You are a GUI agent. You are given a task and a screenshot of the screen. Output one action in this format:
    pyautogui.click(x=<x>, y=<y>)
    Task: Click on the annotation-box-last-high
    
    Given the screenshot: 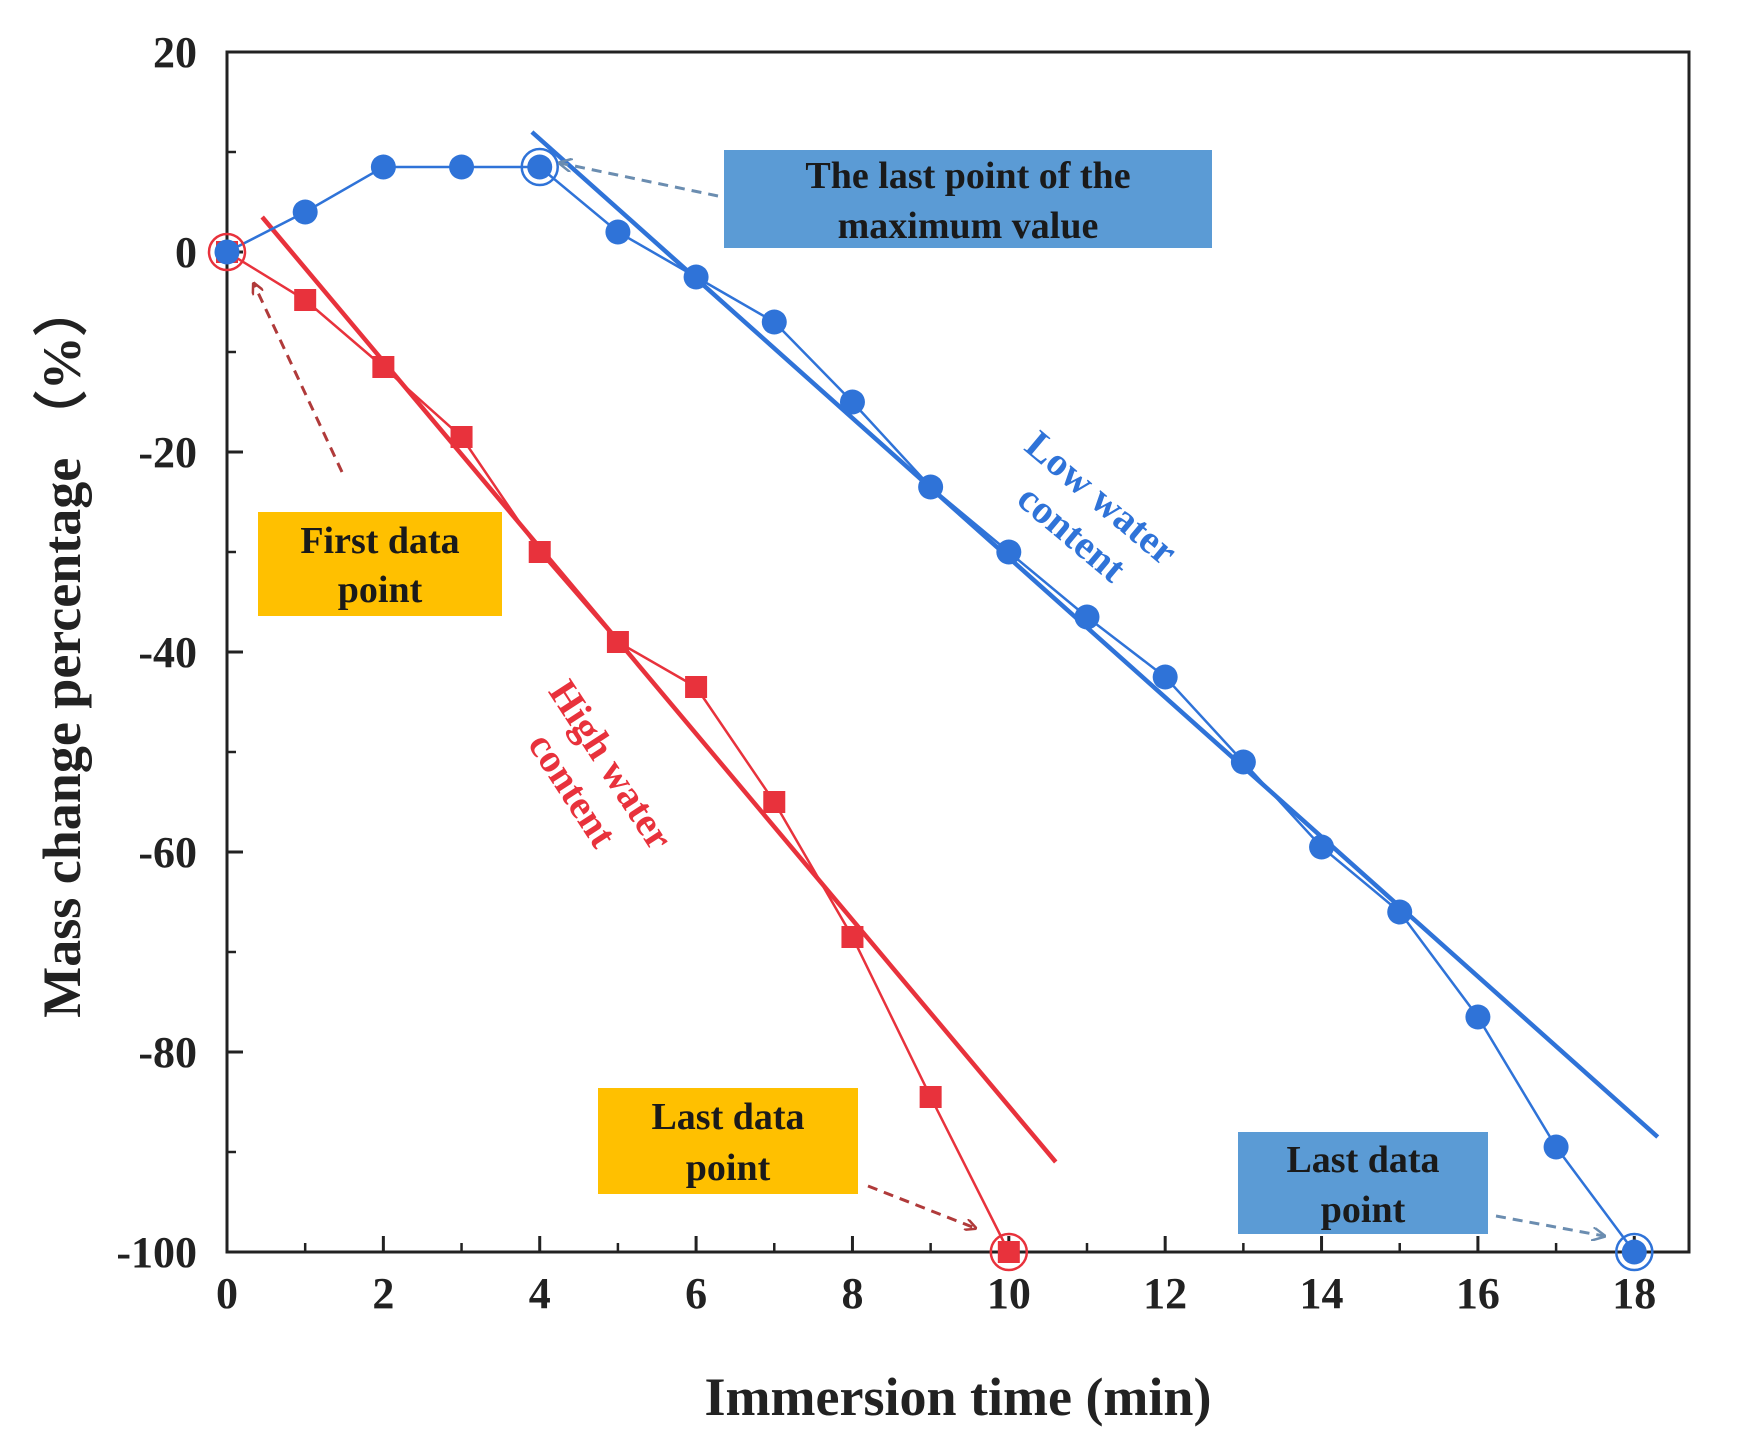 What is the action you would take?
    pyautogui.click(x=728, y=1141)
    